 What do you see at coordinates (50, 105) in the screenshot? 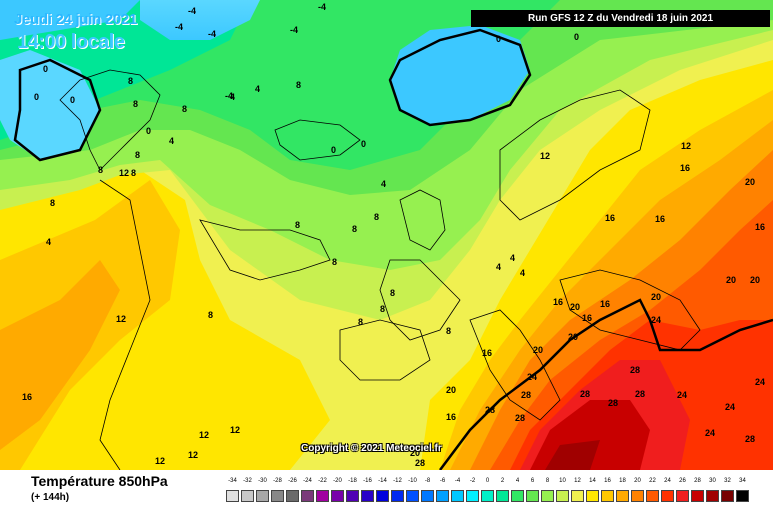
I see `cold-pool-greenland-sea` at bounding box center [50, 105].